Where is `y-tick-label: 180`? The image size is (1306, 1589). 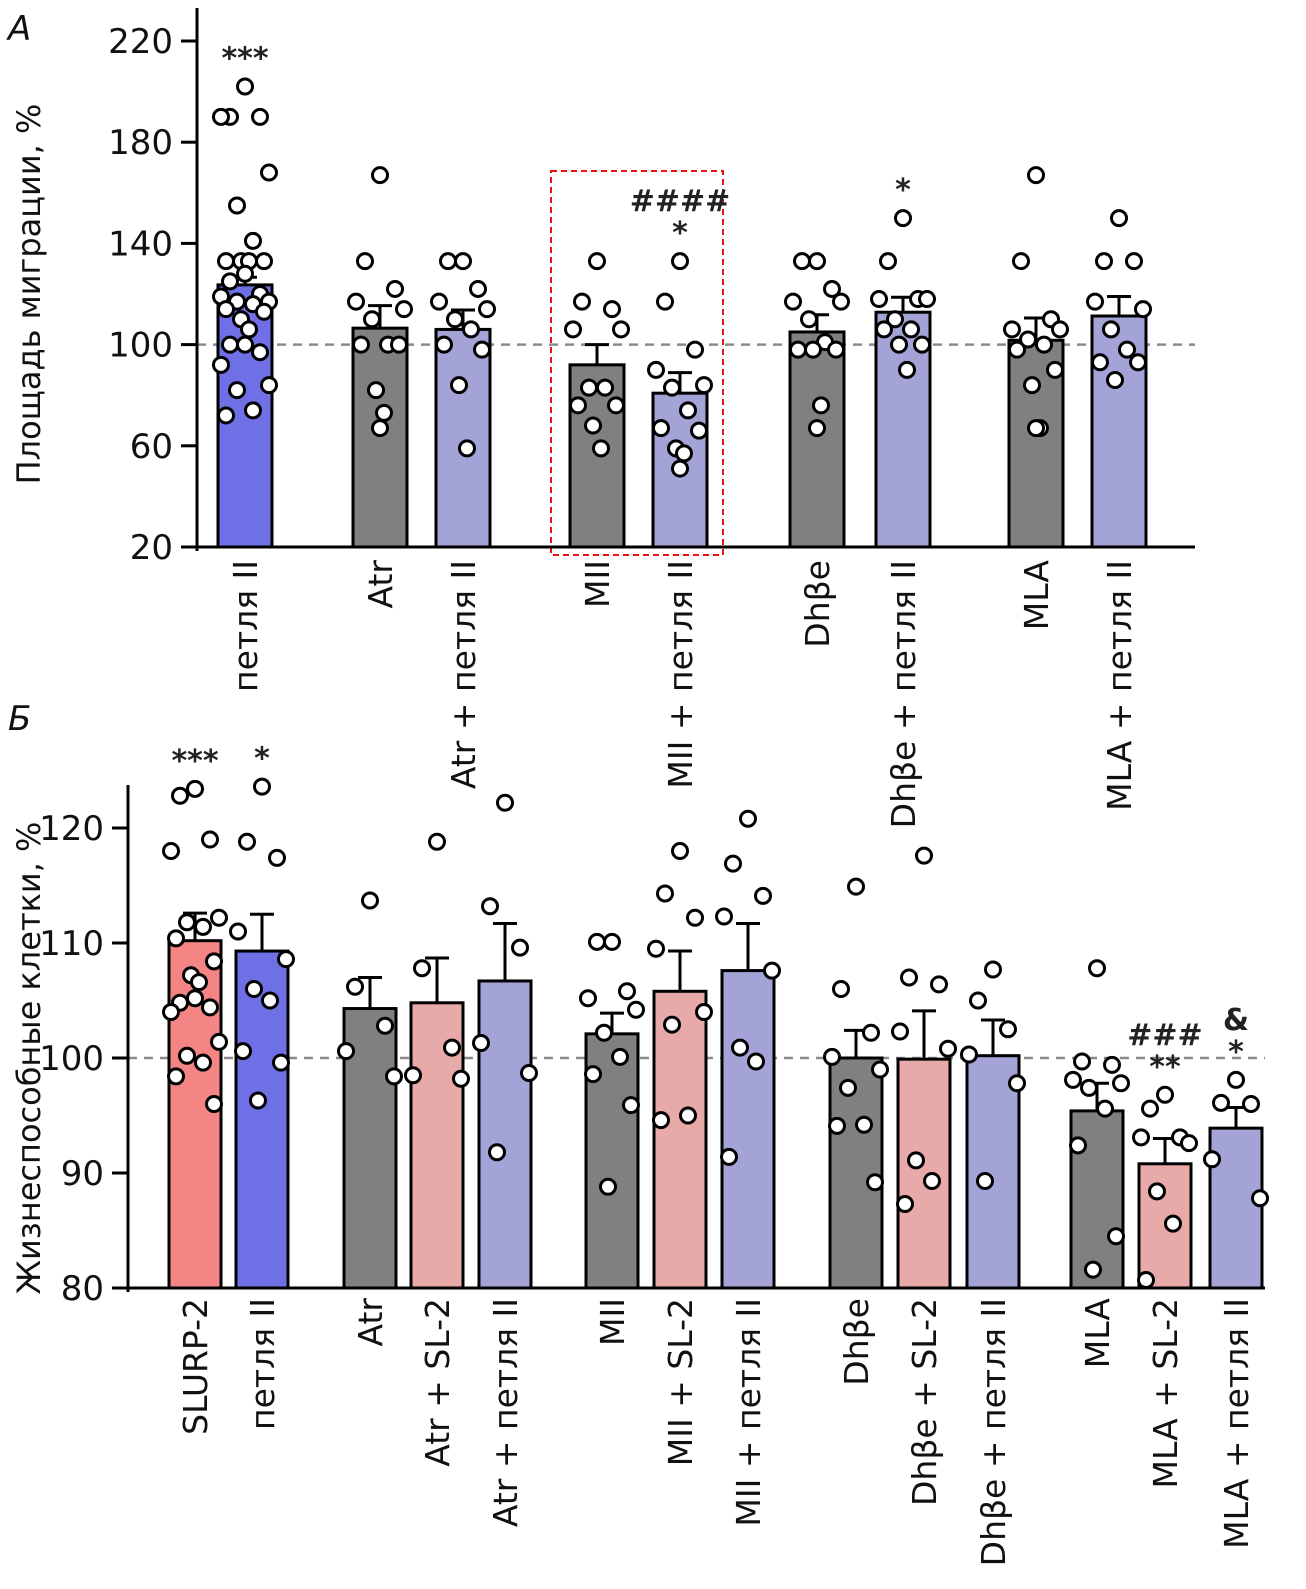 y-tick-label: 180 is located at coordinates (140, 143).